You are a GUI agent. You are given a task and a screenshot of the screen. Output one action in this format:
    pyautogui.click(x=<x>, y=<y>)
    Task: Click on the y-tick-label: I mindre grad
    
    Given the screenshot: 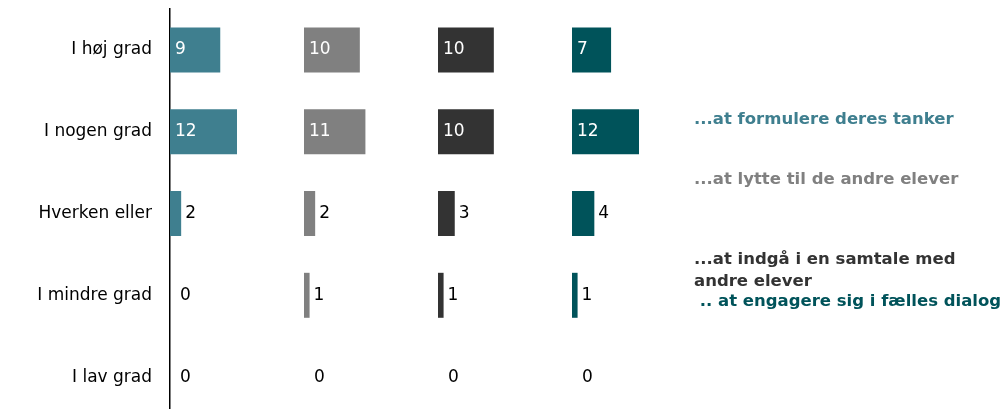 What is the action you would take?
    pyautogui.click(x=94, y=293)
    